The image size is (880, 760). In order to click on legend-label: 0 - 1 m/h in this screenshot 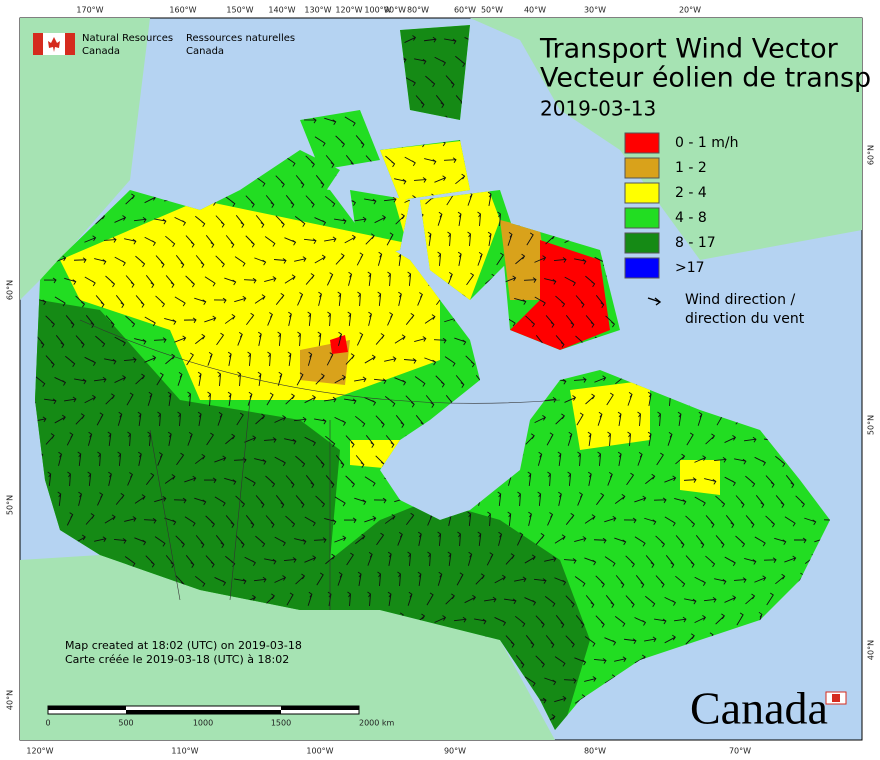, I will do `click(706, 143)`.